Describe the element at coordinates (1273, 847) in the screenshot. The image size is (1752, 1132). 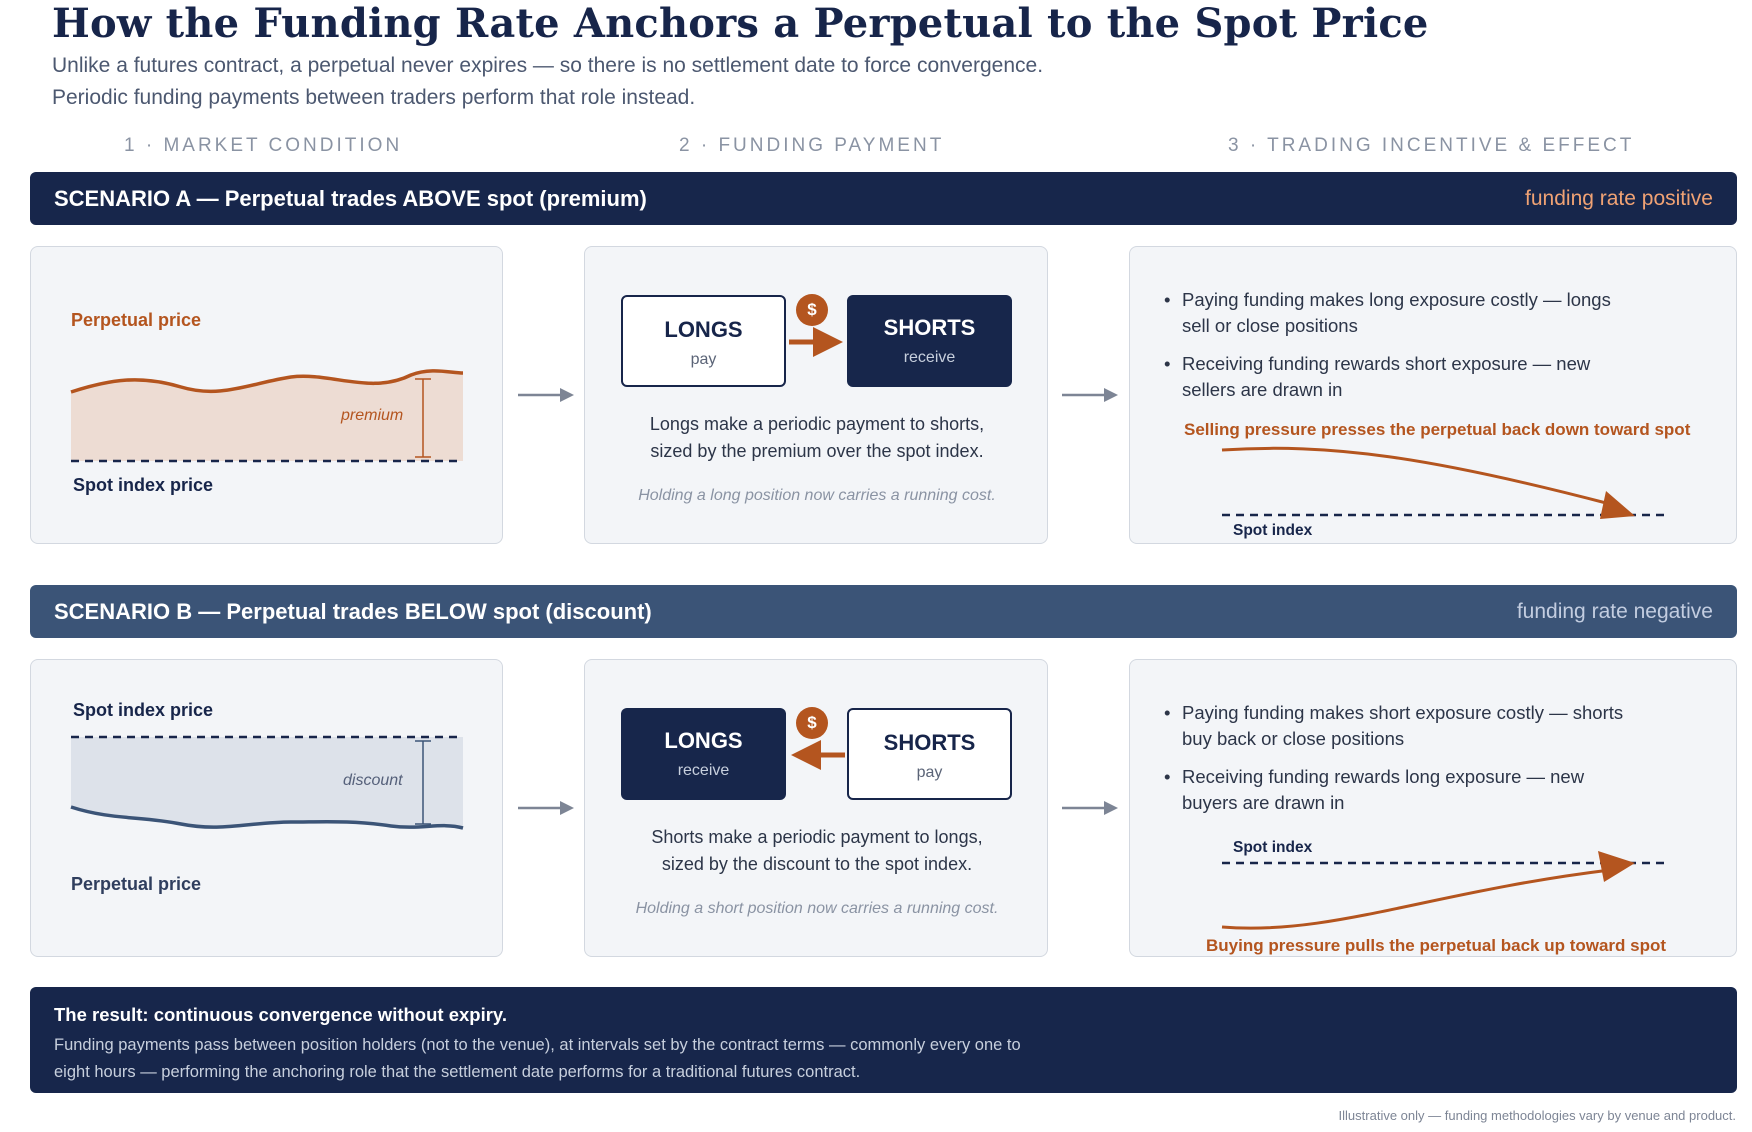
I see `scenario-b-spot-index: Spot index` at that location.